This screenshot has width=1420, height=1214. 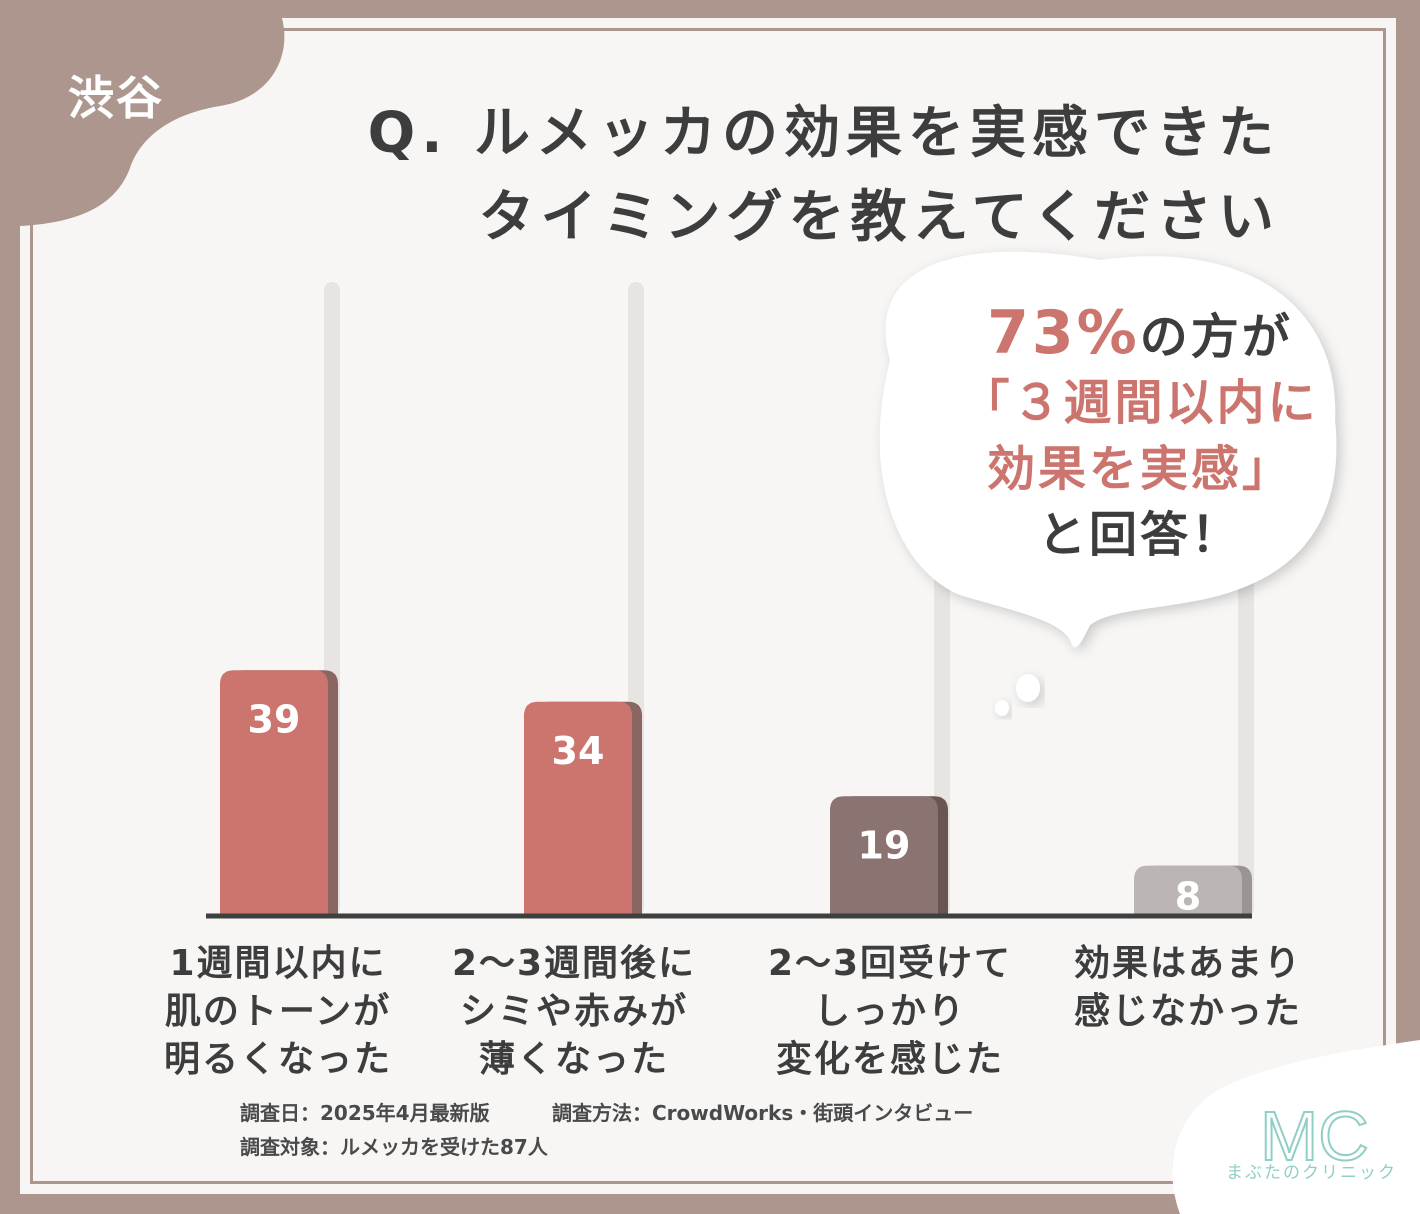 What do you see at coordinates (365, 1113) in the screenshot?
I see `survey-date: 調査日：2025年4月最新版` at bounding box center [365, 1113].